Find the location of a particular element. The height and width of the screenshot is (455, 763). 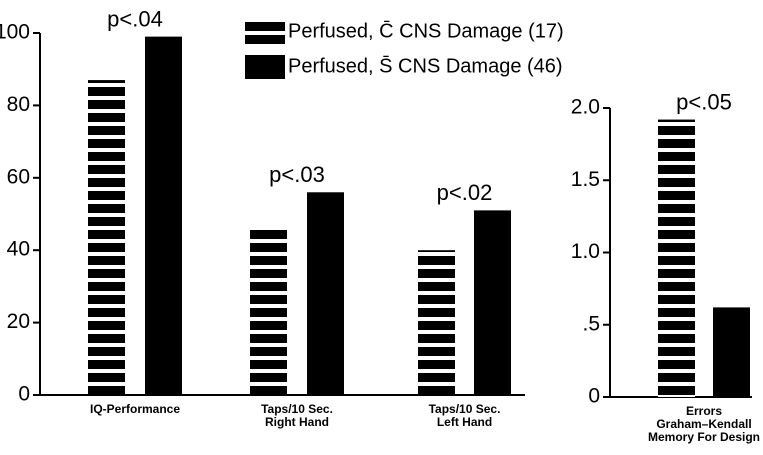

annotation: p<.03 is located at coordinates (297, 174).